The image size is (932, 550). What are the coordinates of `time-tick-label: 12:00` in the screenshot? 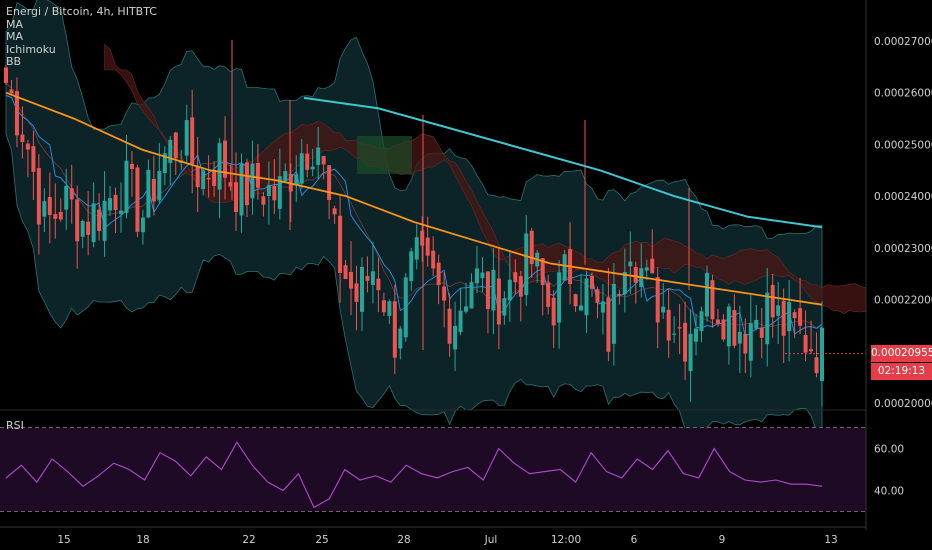 It's located at (566, 540).